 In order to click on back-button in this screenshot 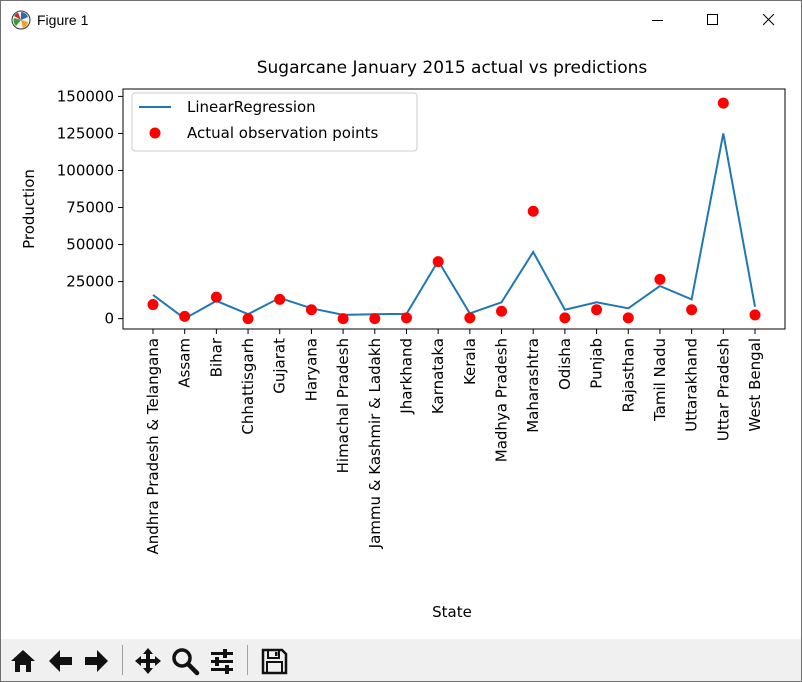, I will do `click(60, 661)`.